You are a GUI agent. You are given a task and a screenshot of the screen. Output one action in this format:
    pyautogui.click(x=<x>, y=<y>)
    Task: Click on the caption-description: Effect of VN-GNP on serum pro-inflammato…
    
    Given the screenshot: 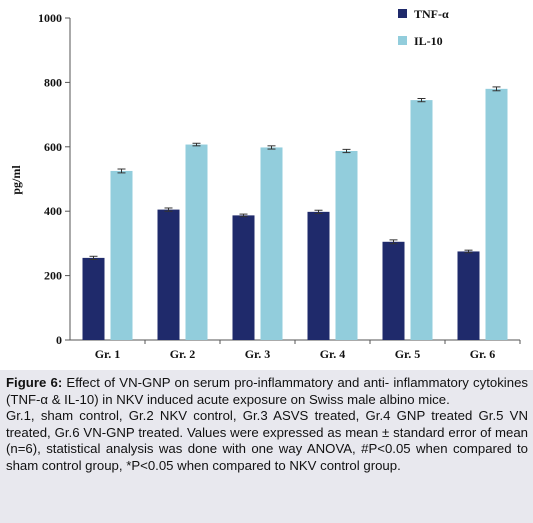 What is the action you would take?
    pyautogui.click(x=267, y=391)
    